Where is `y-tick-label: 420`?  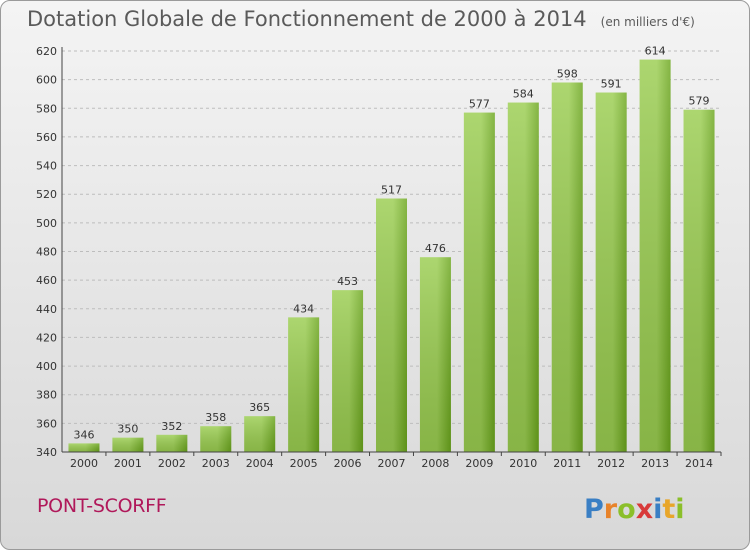
y-tick-label: 420 is located at coordinates (46, 337).